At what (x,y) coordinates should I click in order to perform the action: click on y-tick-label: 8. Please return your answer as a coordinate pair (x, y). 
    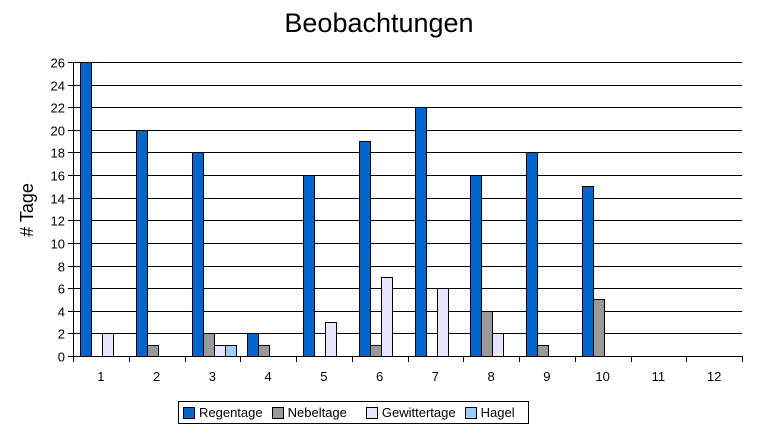
    Looking at the image, I should click on (61, 267).